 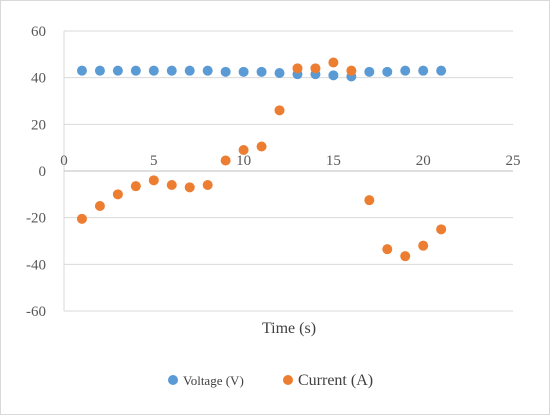 I want to click on legend: Voltage (V) Current (A), so click(x=270, y=380).